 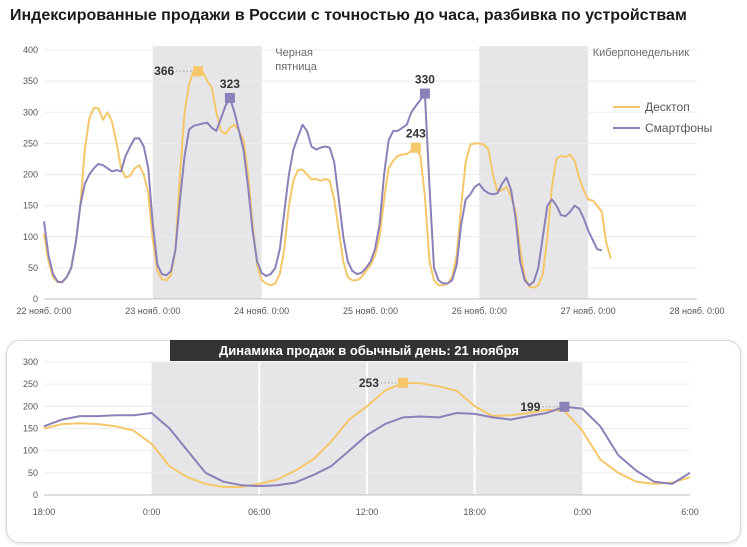 What do you see at coordinates (367, 446) in the screenshot?
I see `series-line` at bounding box center [367, 446].